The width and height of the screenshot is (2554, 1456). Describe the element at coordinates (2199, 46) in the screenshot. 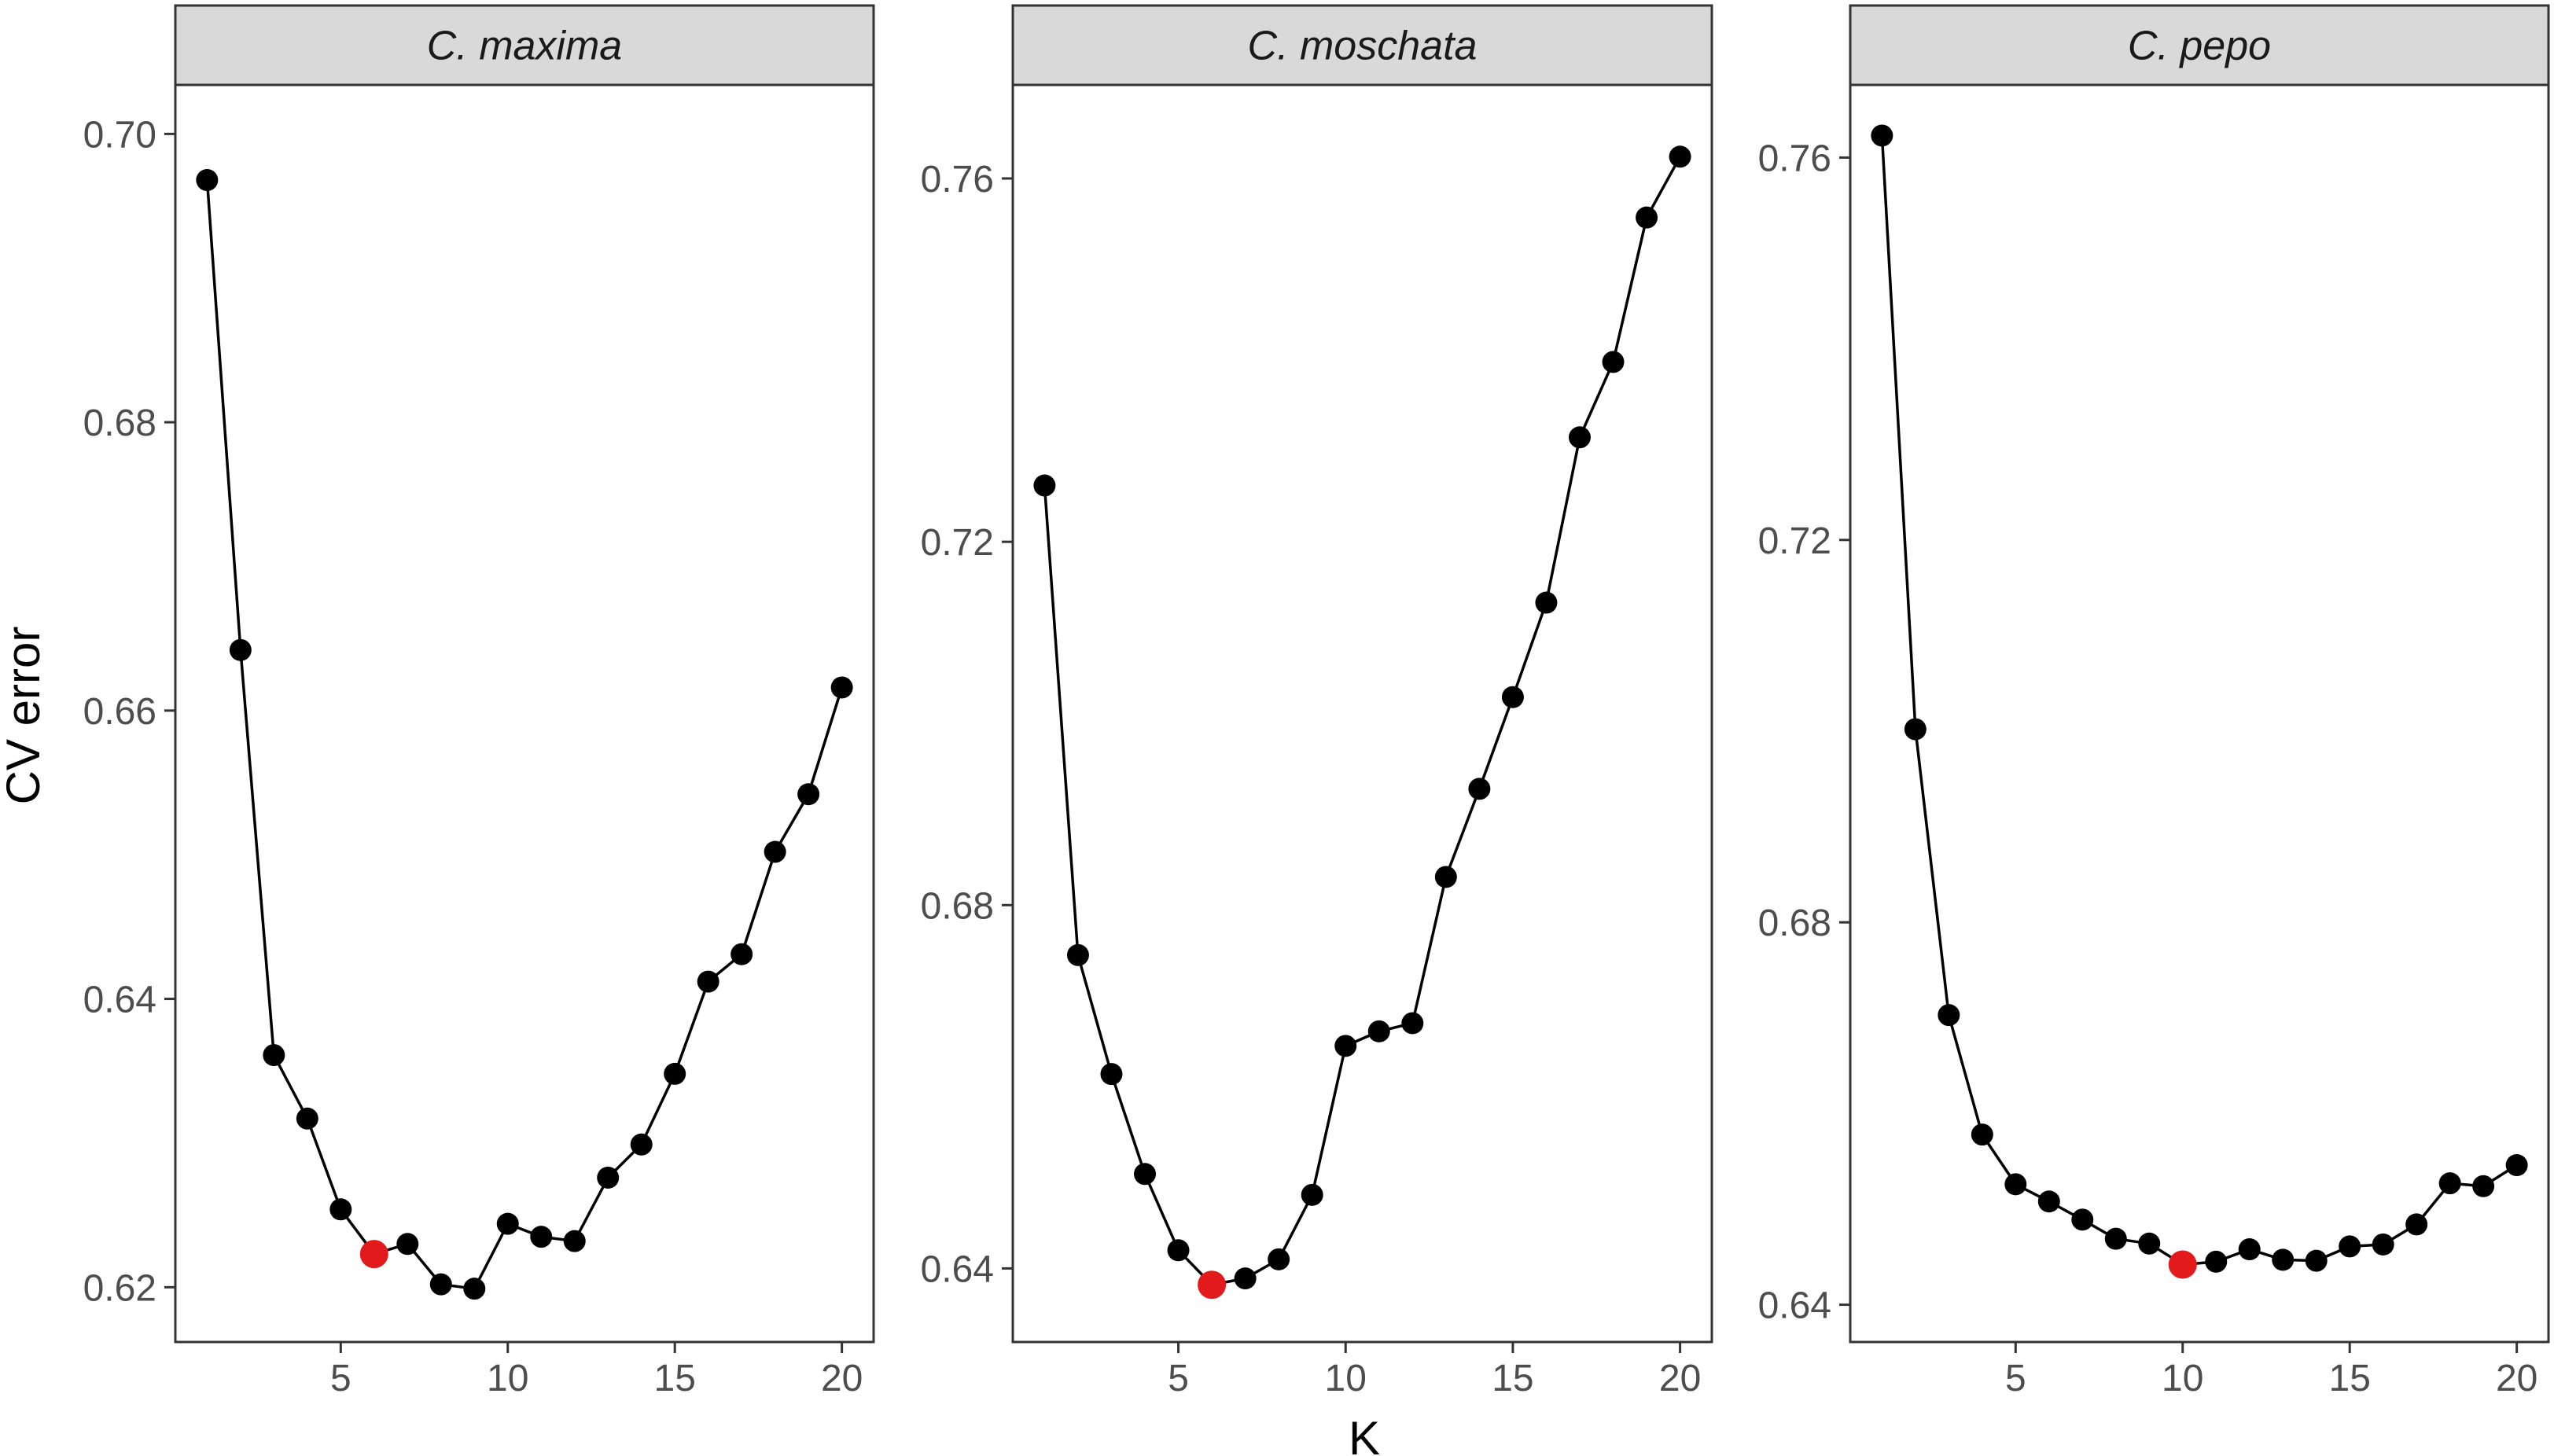

I see `facet-title: C. pepo` at that location.